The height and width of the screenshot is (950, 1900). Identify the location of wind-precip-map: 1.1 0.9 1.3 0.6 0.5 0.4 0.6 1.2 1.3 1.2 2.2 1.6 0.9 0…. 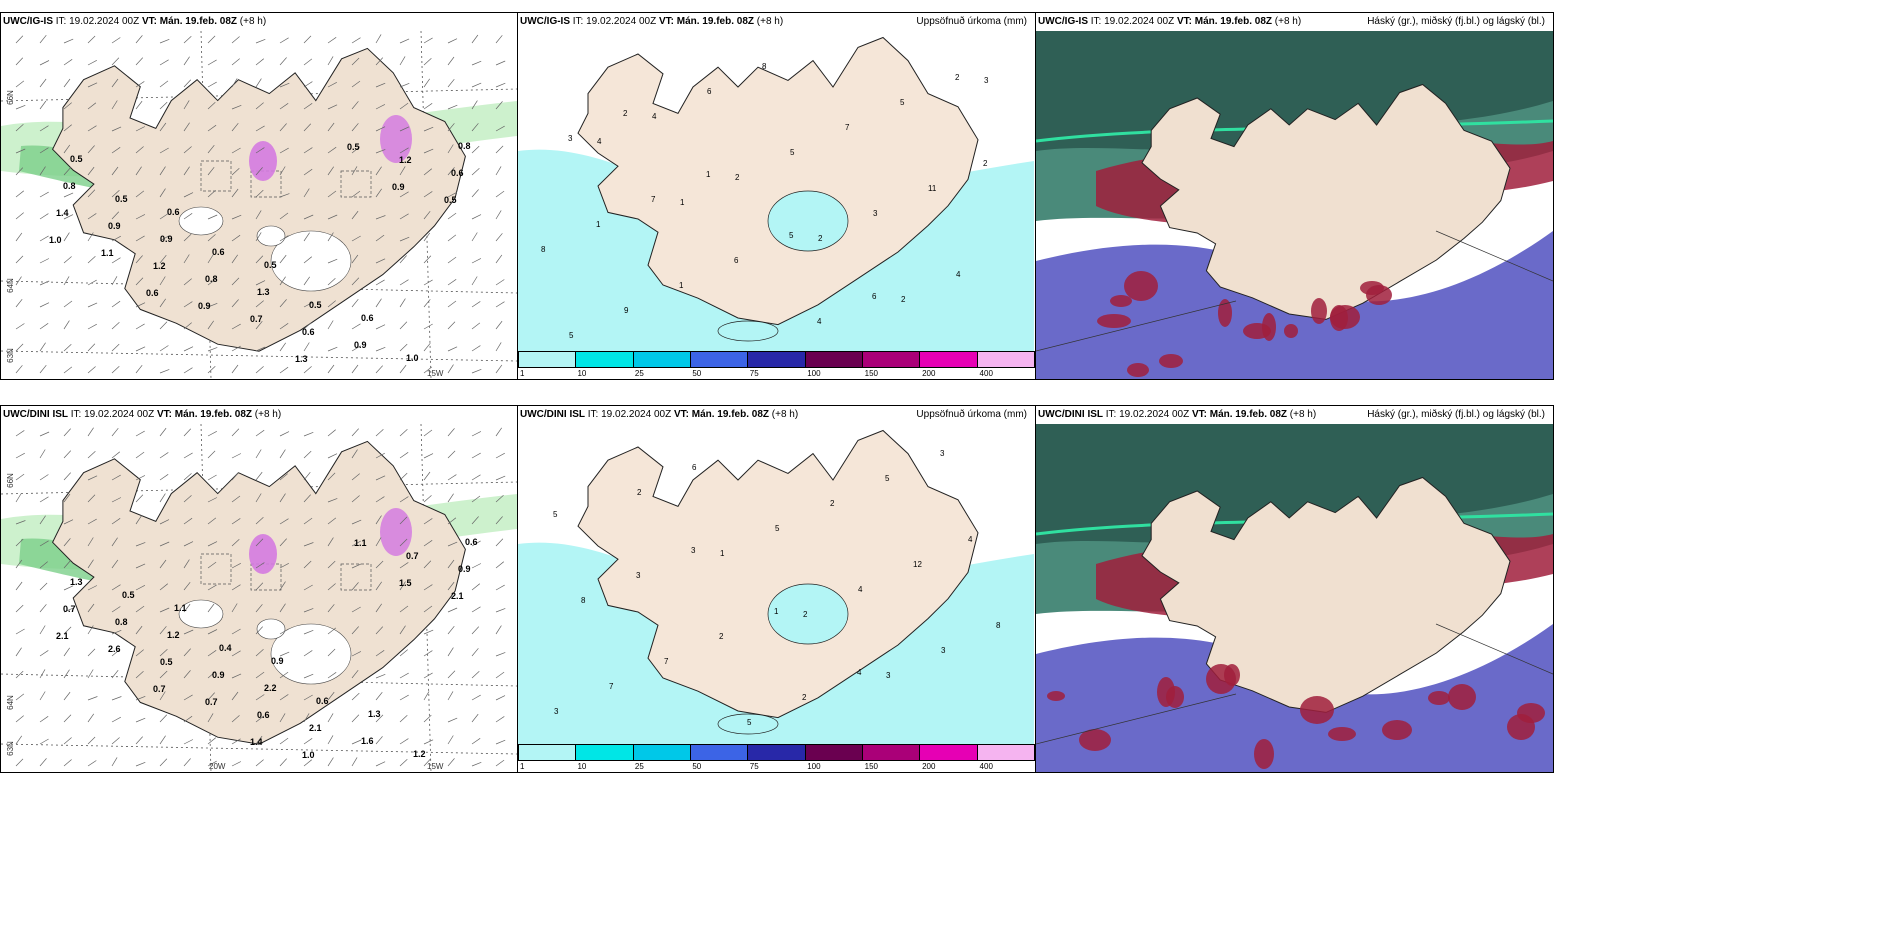
(259, 598).